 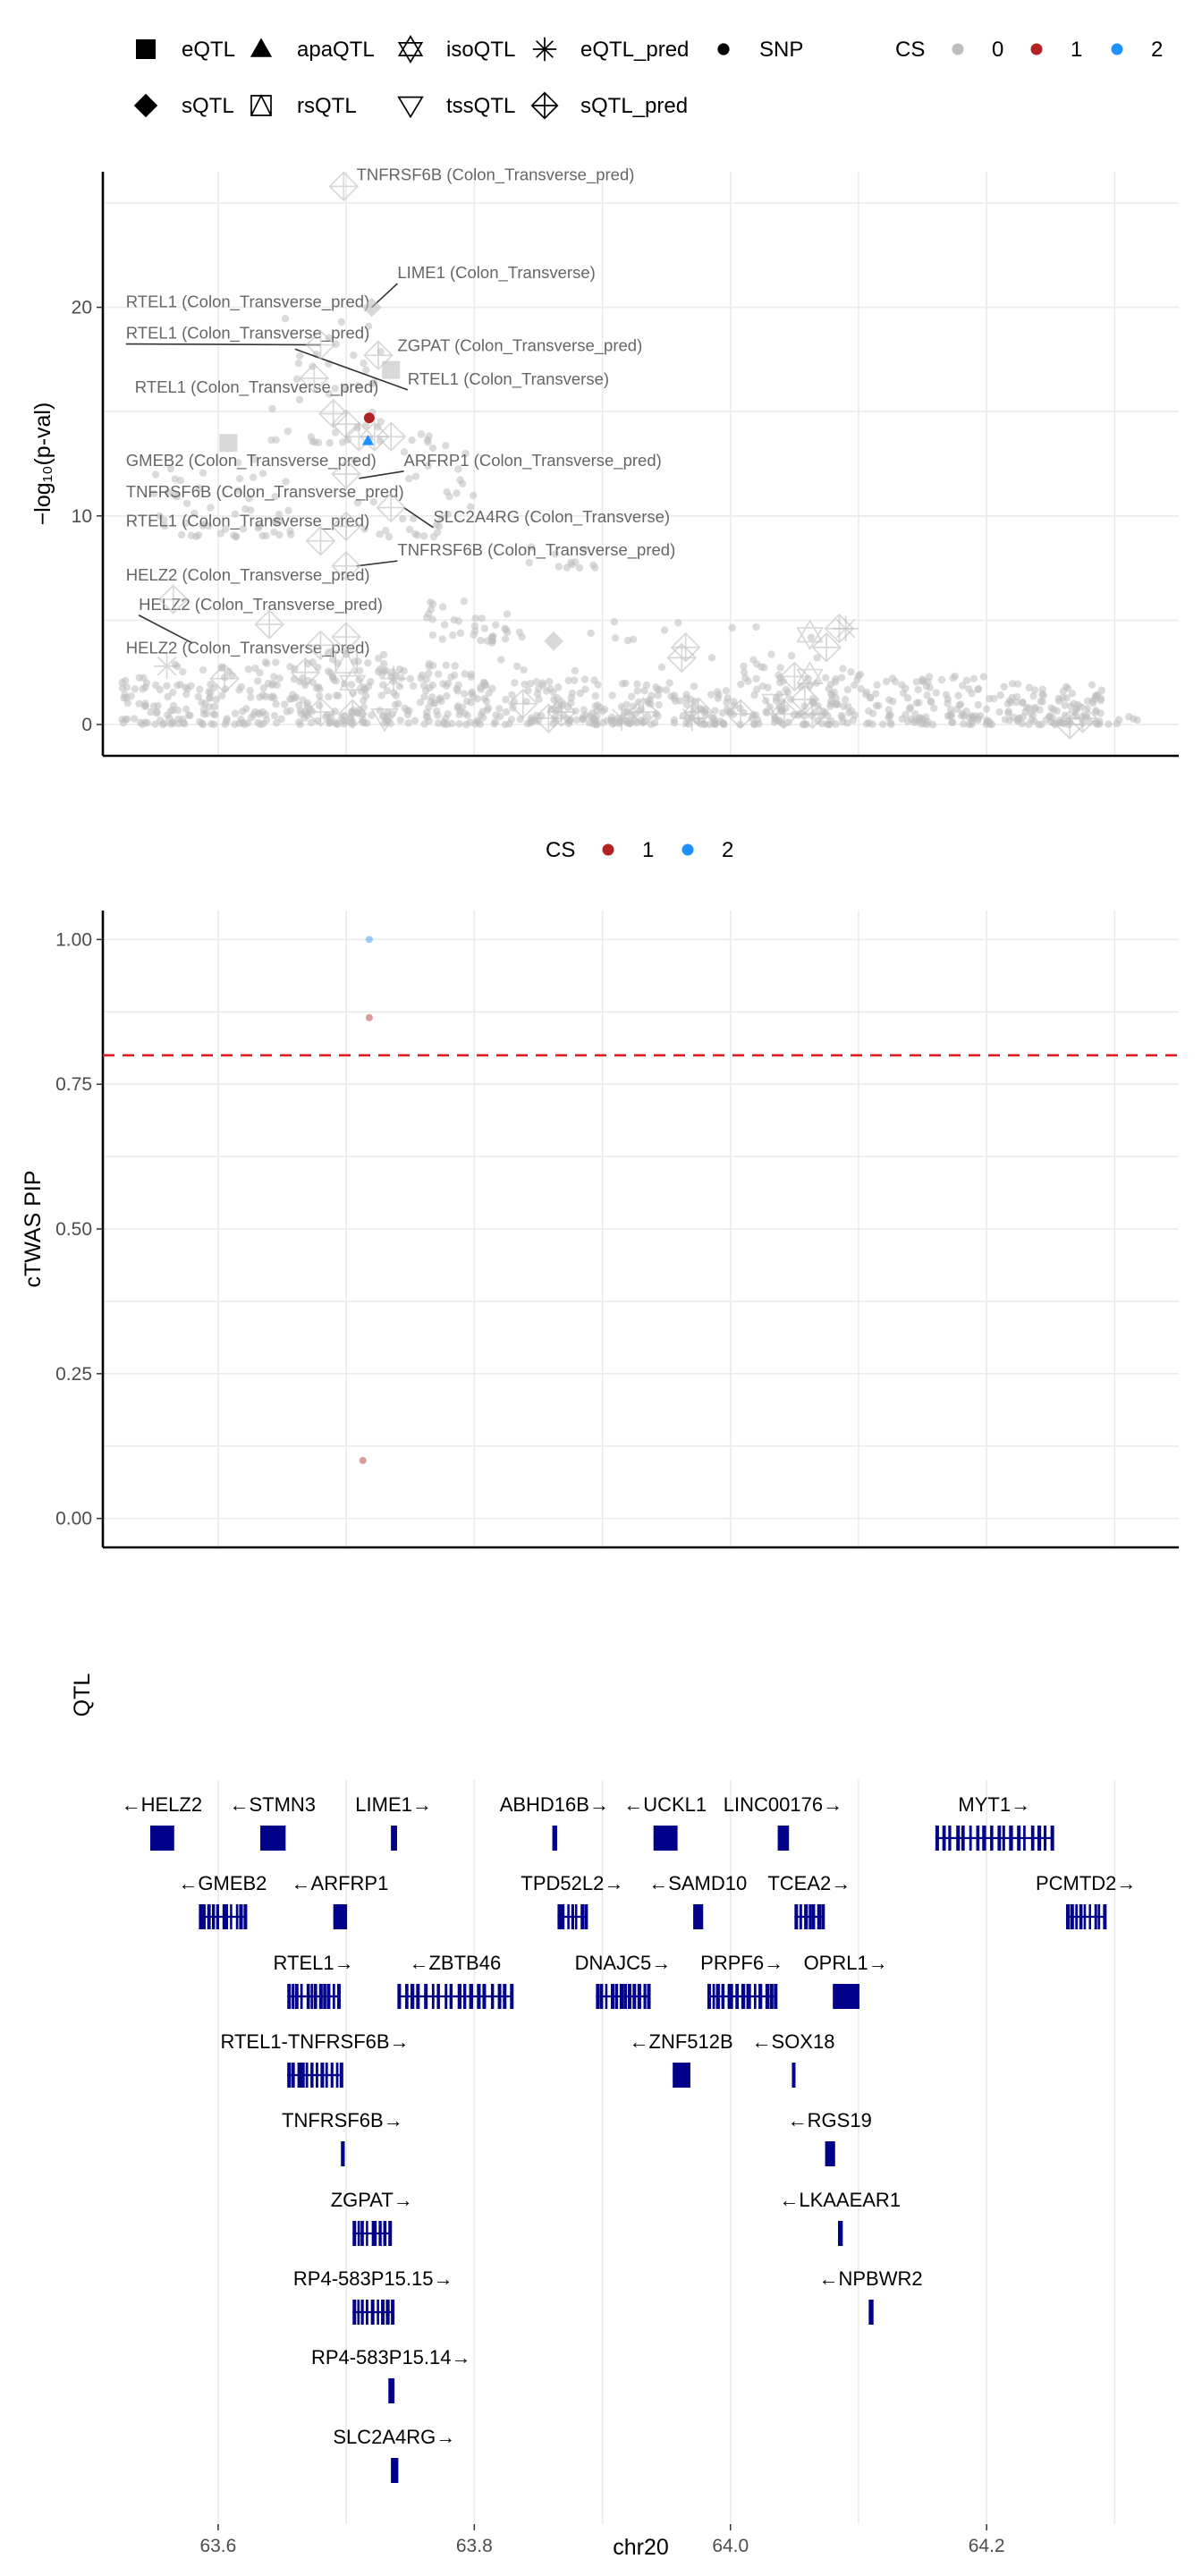 What do you see at coordinates (572, 1883) in the screenshot?
I see `gene-label: TPD52L2→` at bounding box center [572, 1883].